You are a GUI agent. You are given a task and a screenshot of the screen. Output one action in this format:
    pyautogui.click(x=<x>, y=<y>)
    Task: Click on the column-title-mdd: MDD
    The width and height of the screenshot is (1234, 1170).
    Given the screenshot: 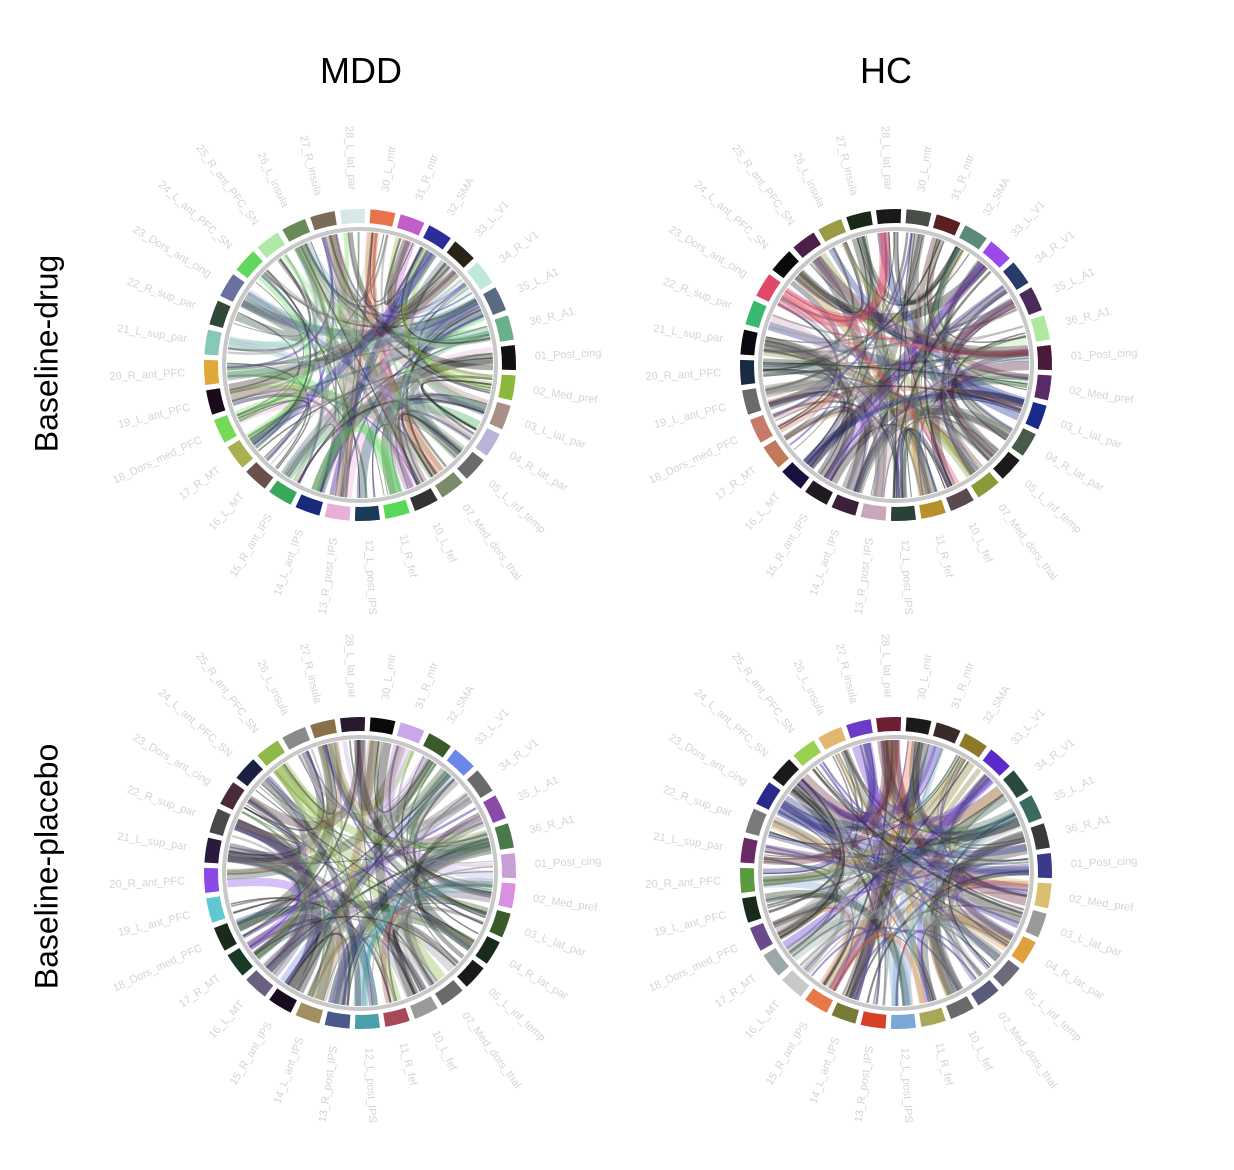 What is the action you would take?
    pyautogui.click(x=361, y=70)
    